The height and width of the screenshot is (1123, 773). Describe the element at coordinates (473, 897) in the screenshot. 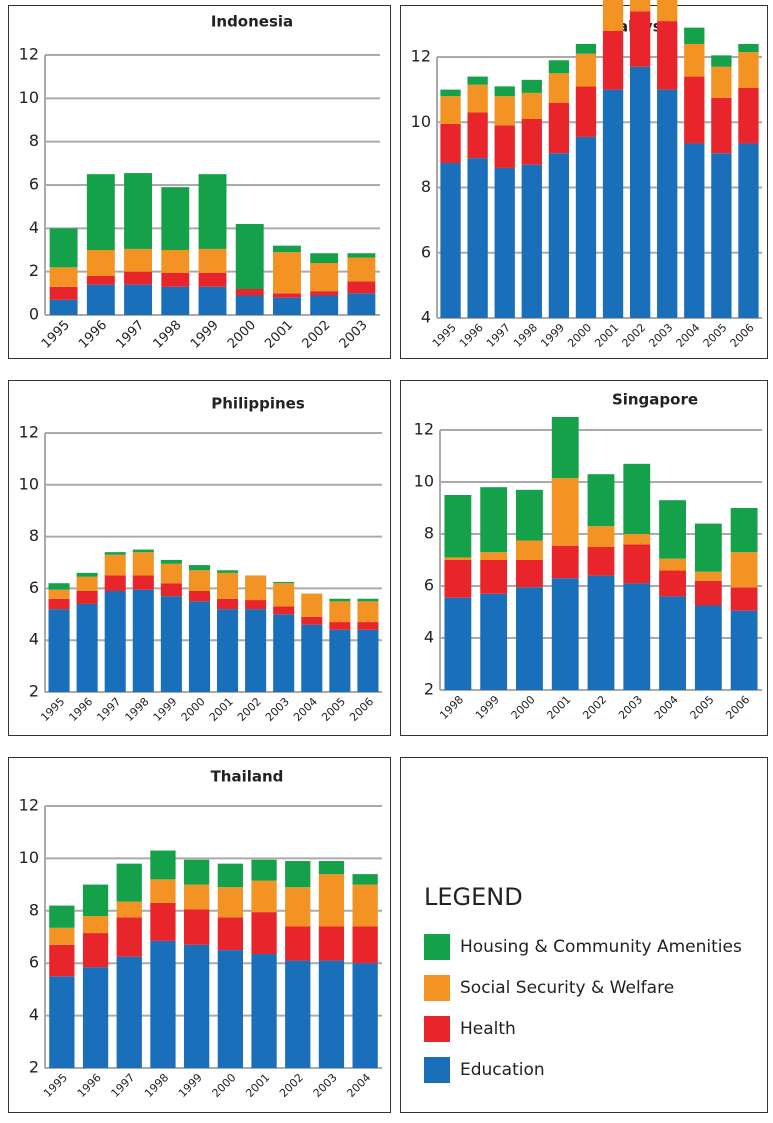

I see `legend-title: LEGEND` at that location.